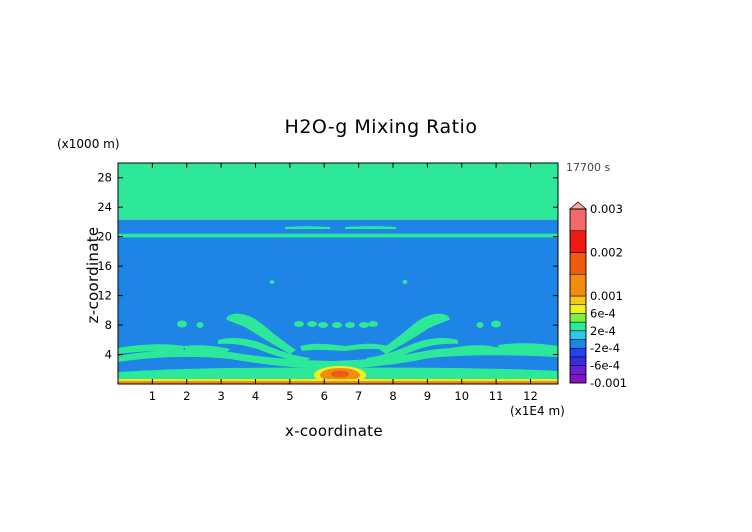 This screenshot has width=752, height=532. Describe the element at coordinates (537, 411) in the screenshot. I see `x-axis-unit: (x1E4 m)` at that location.